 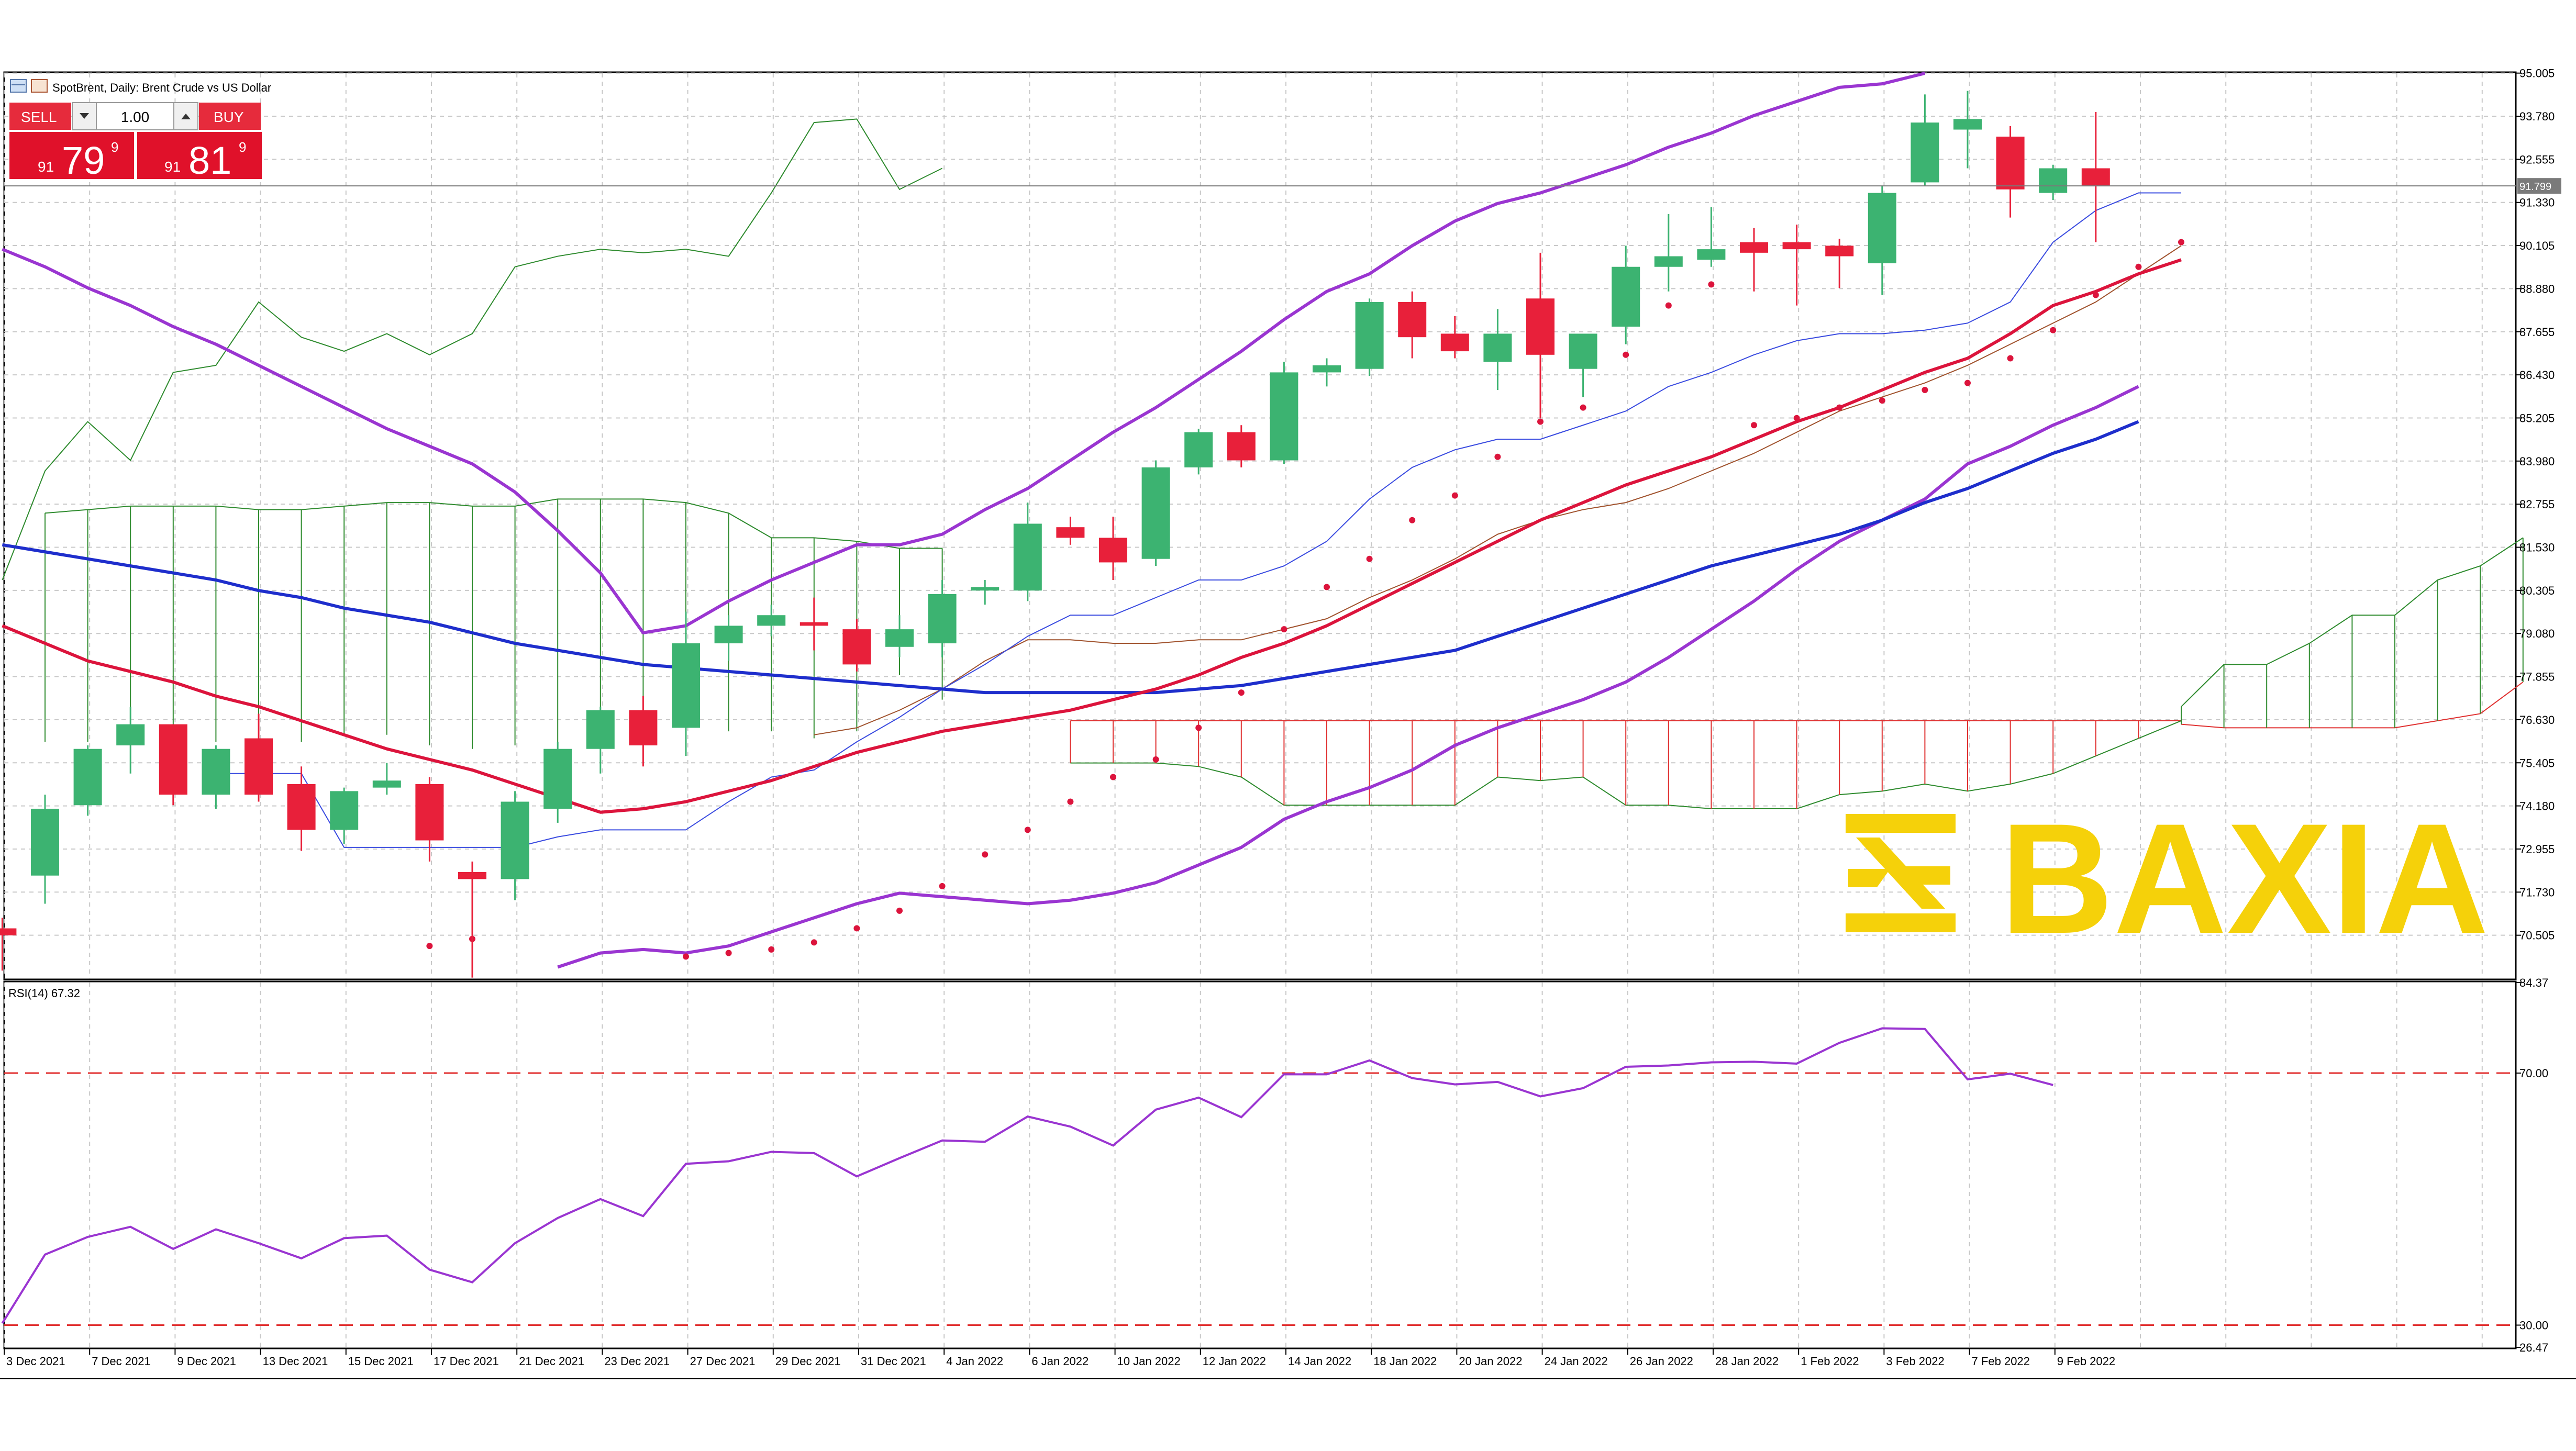 What do you see at coordinates (493, 524) in the screenshot?
I see `cloud-span-a` at bounding box center [493, 524].